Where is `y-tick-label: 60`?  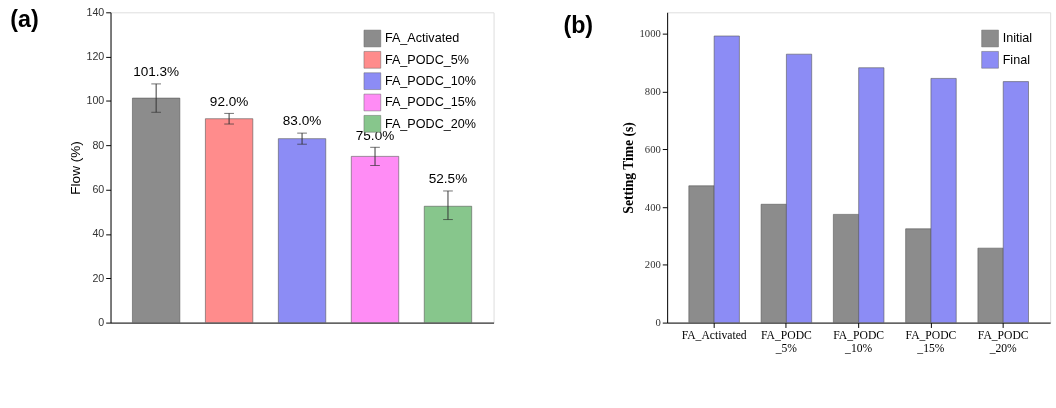
y-tick-label: 60 is located at coordinates (98, 189).